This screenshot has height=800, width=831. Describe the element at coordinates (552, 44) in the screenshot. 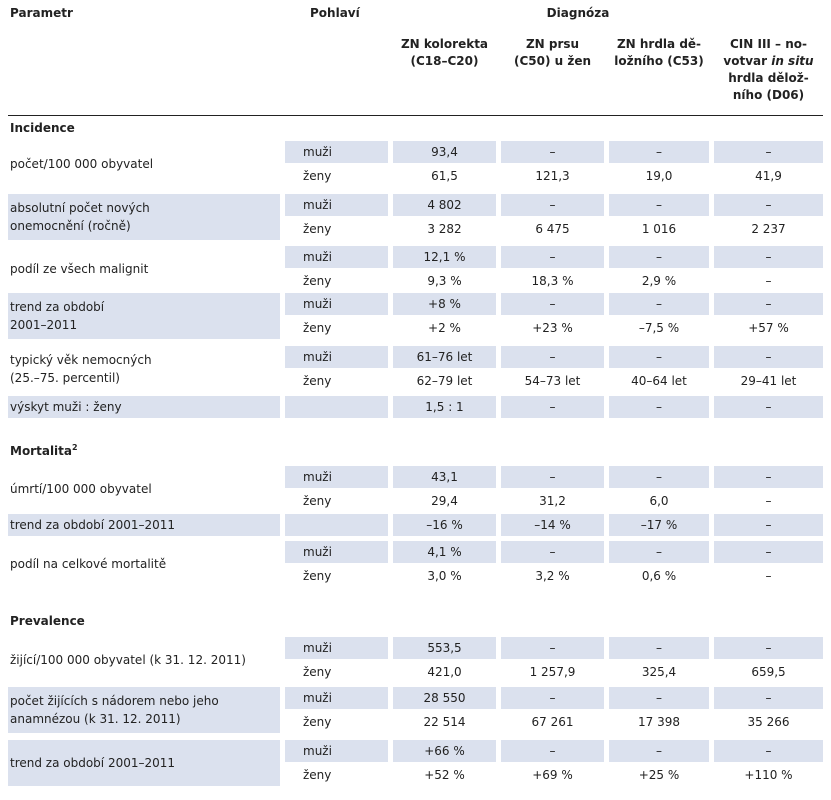

I see `column-header-line: ZN prsu` at that location.